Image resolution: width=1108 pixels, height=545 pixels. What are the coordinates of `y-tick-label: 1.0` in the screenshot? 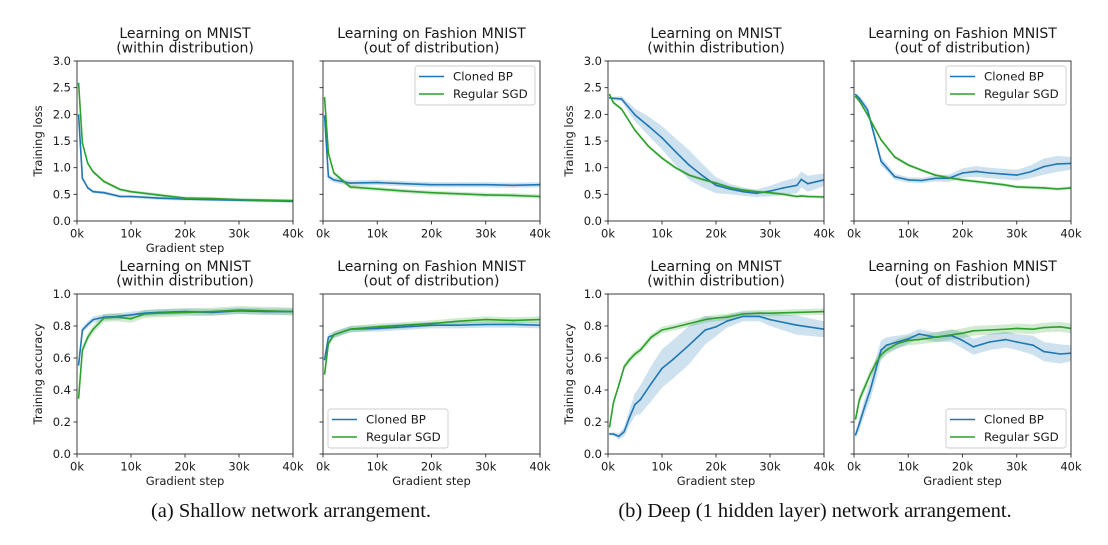 It's located at (62, 168).